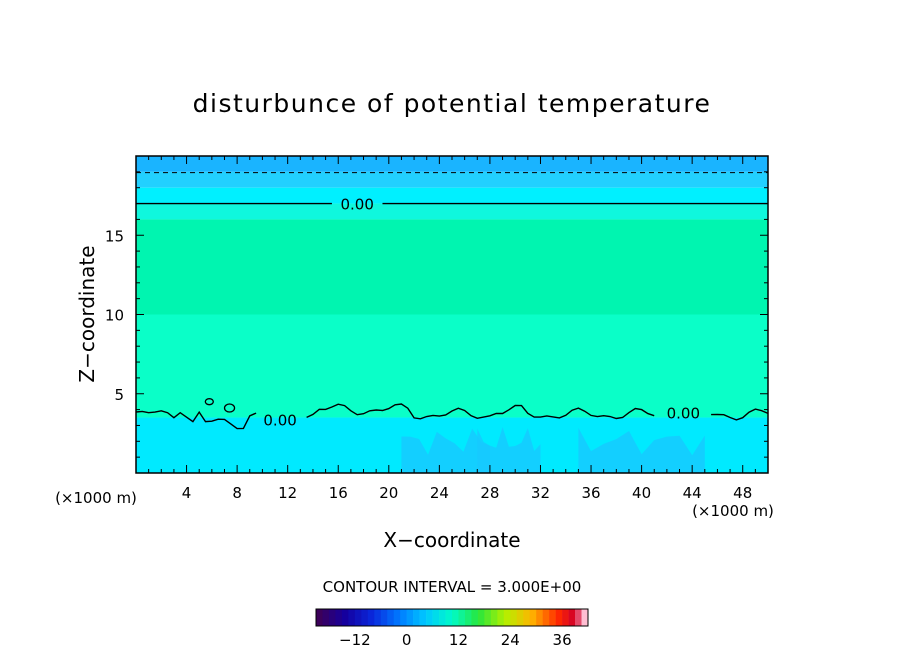 The height and width of the screenshot is (654, 904). I want to click on x-tick-label: 44, so click(692, 493).